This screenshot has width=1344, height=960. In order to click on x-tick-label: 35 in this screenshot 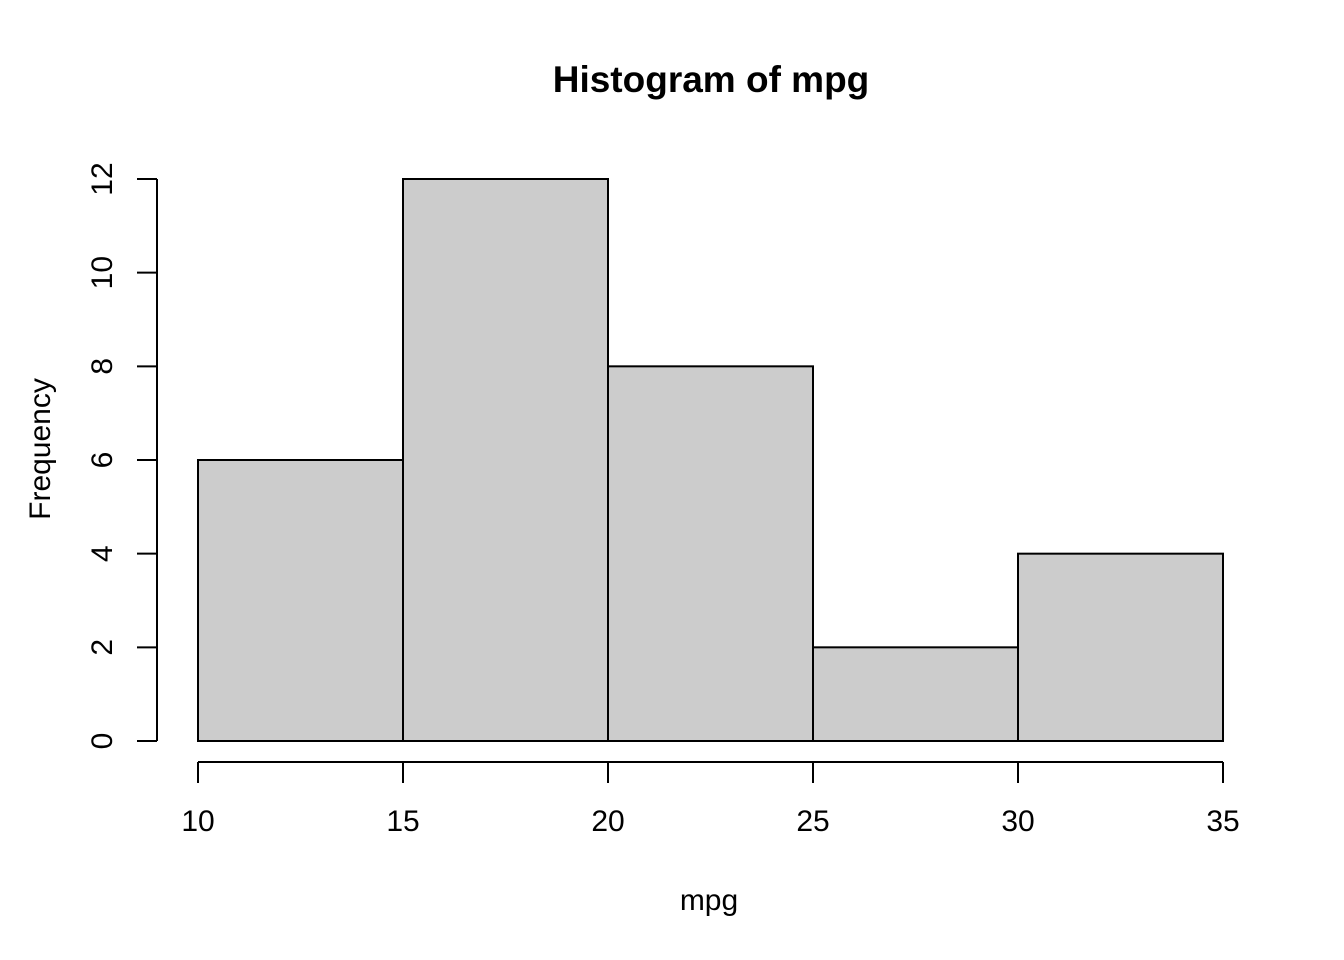, I will do `click(1222, 821)`.